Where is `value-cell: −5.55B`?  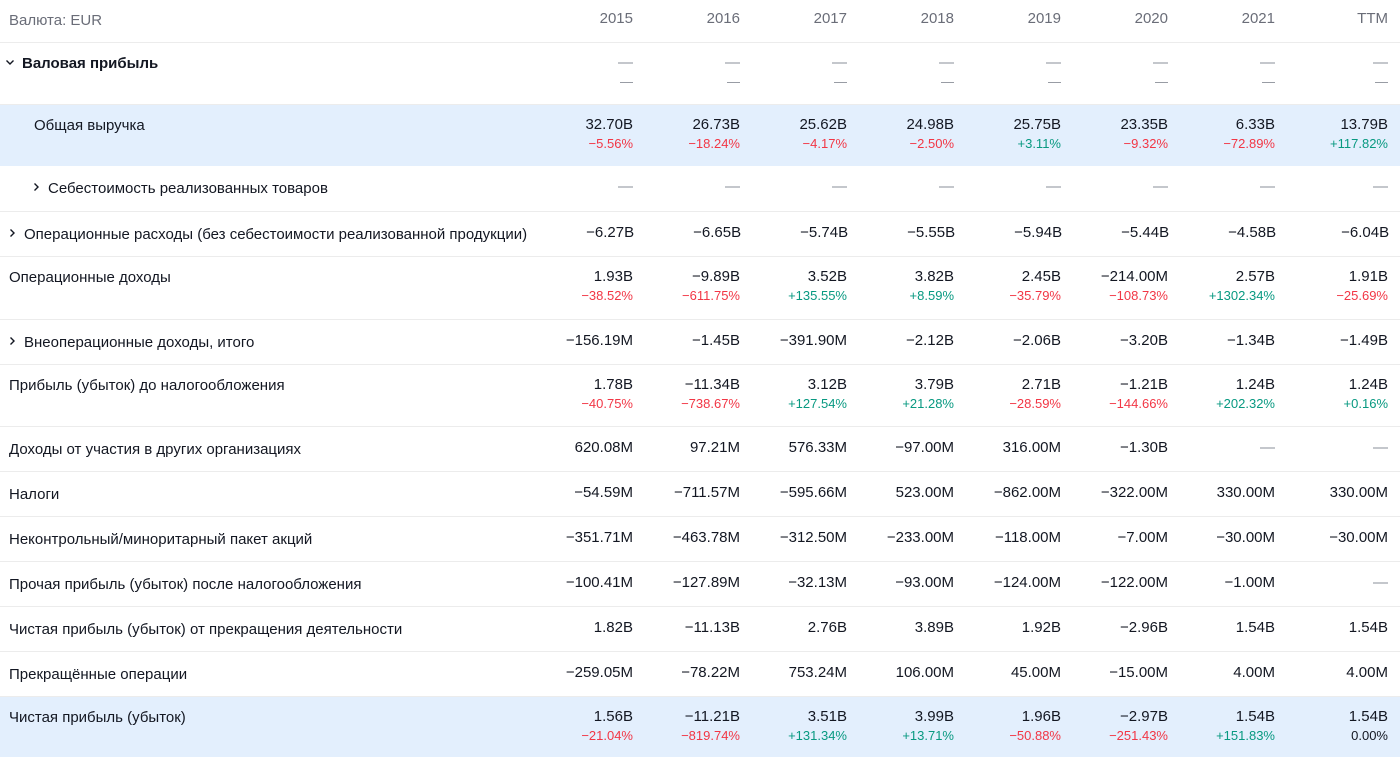 value-cell: −5.55B is located at coordinates (931, 232).